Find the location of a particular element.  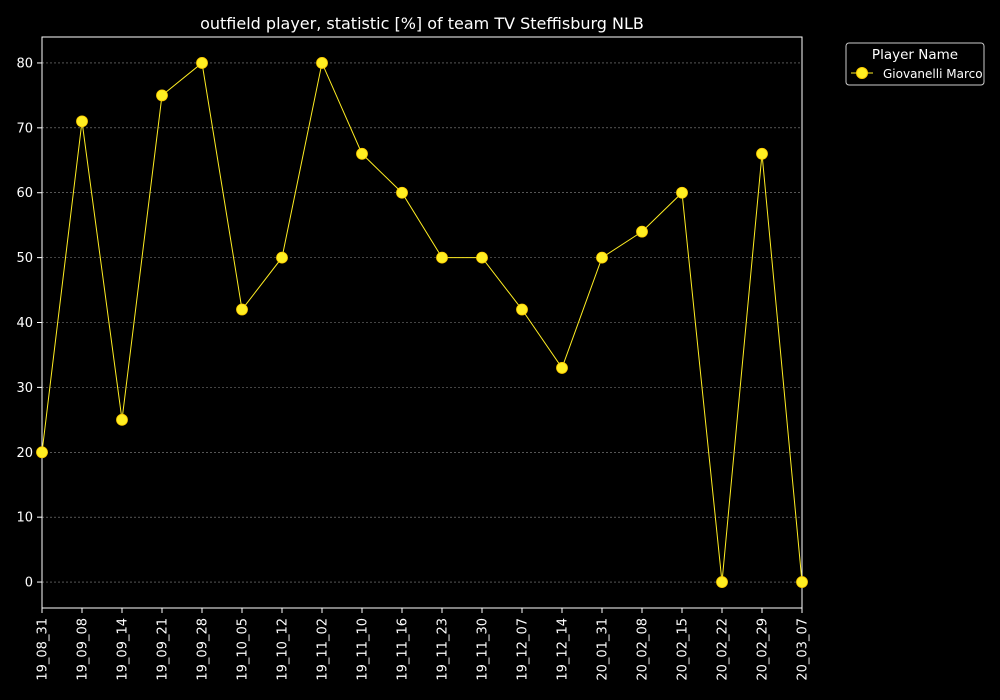

y-tick-label: 70 is located at coordinates (24, 128).